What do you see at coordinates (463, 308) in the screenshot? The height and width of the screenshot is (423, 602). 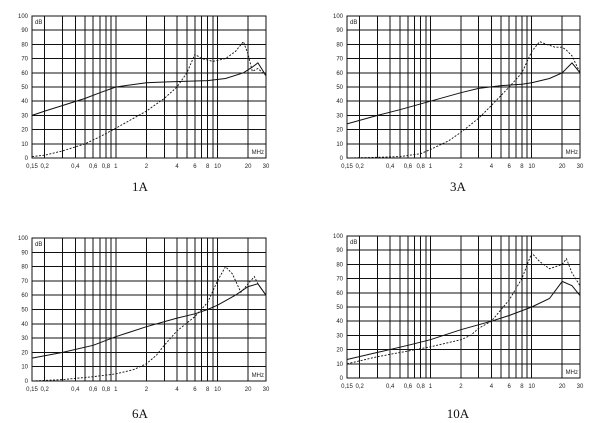 I see `series-line-dashed` at bounding box center [463, 308].